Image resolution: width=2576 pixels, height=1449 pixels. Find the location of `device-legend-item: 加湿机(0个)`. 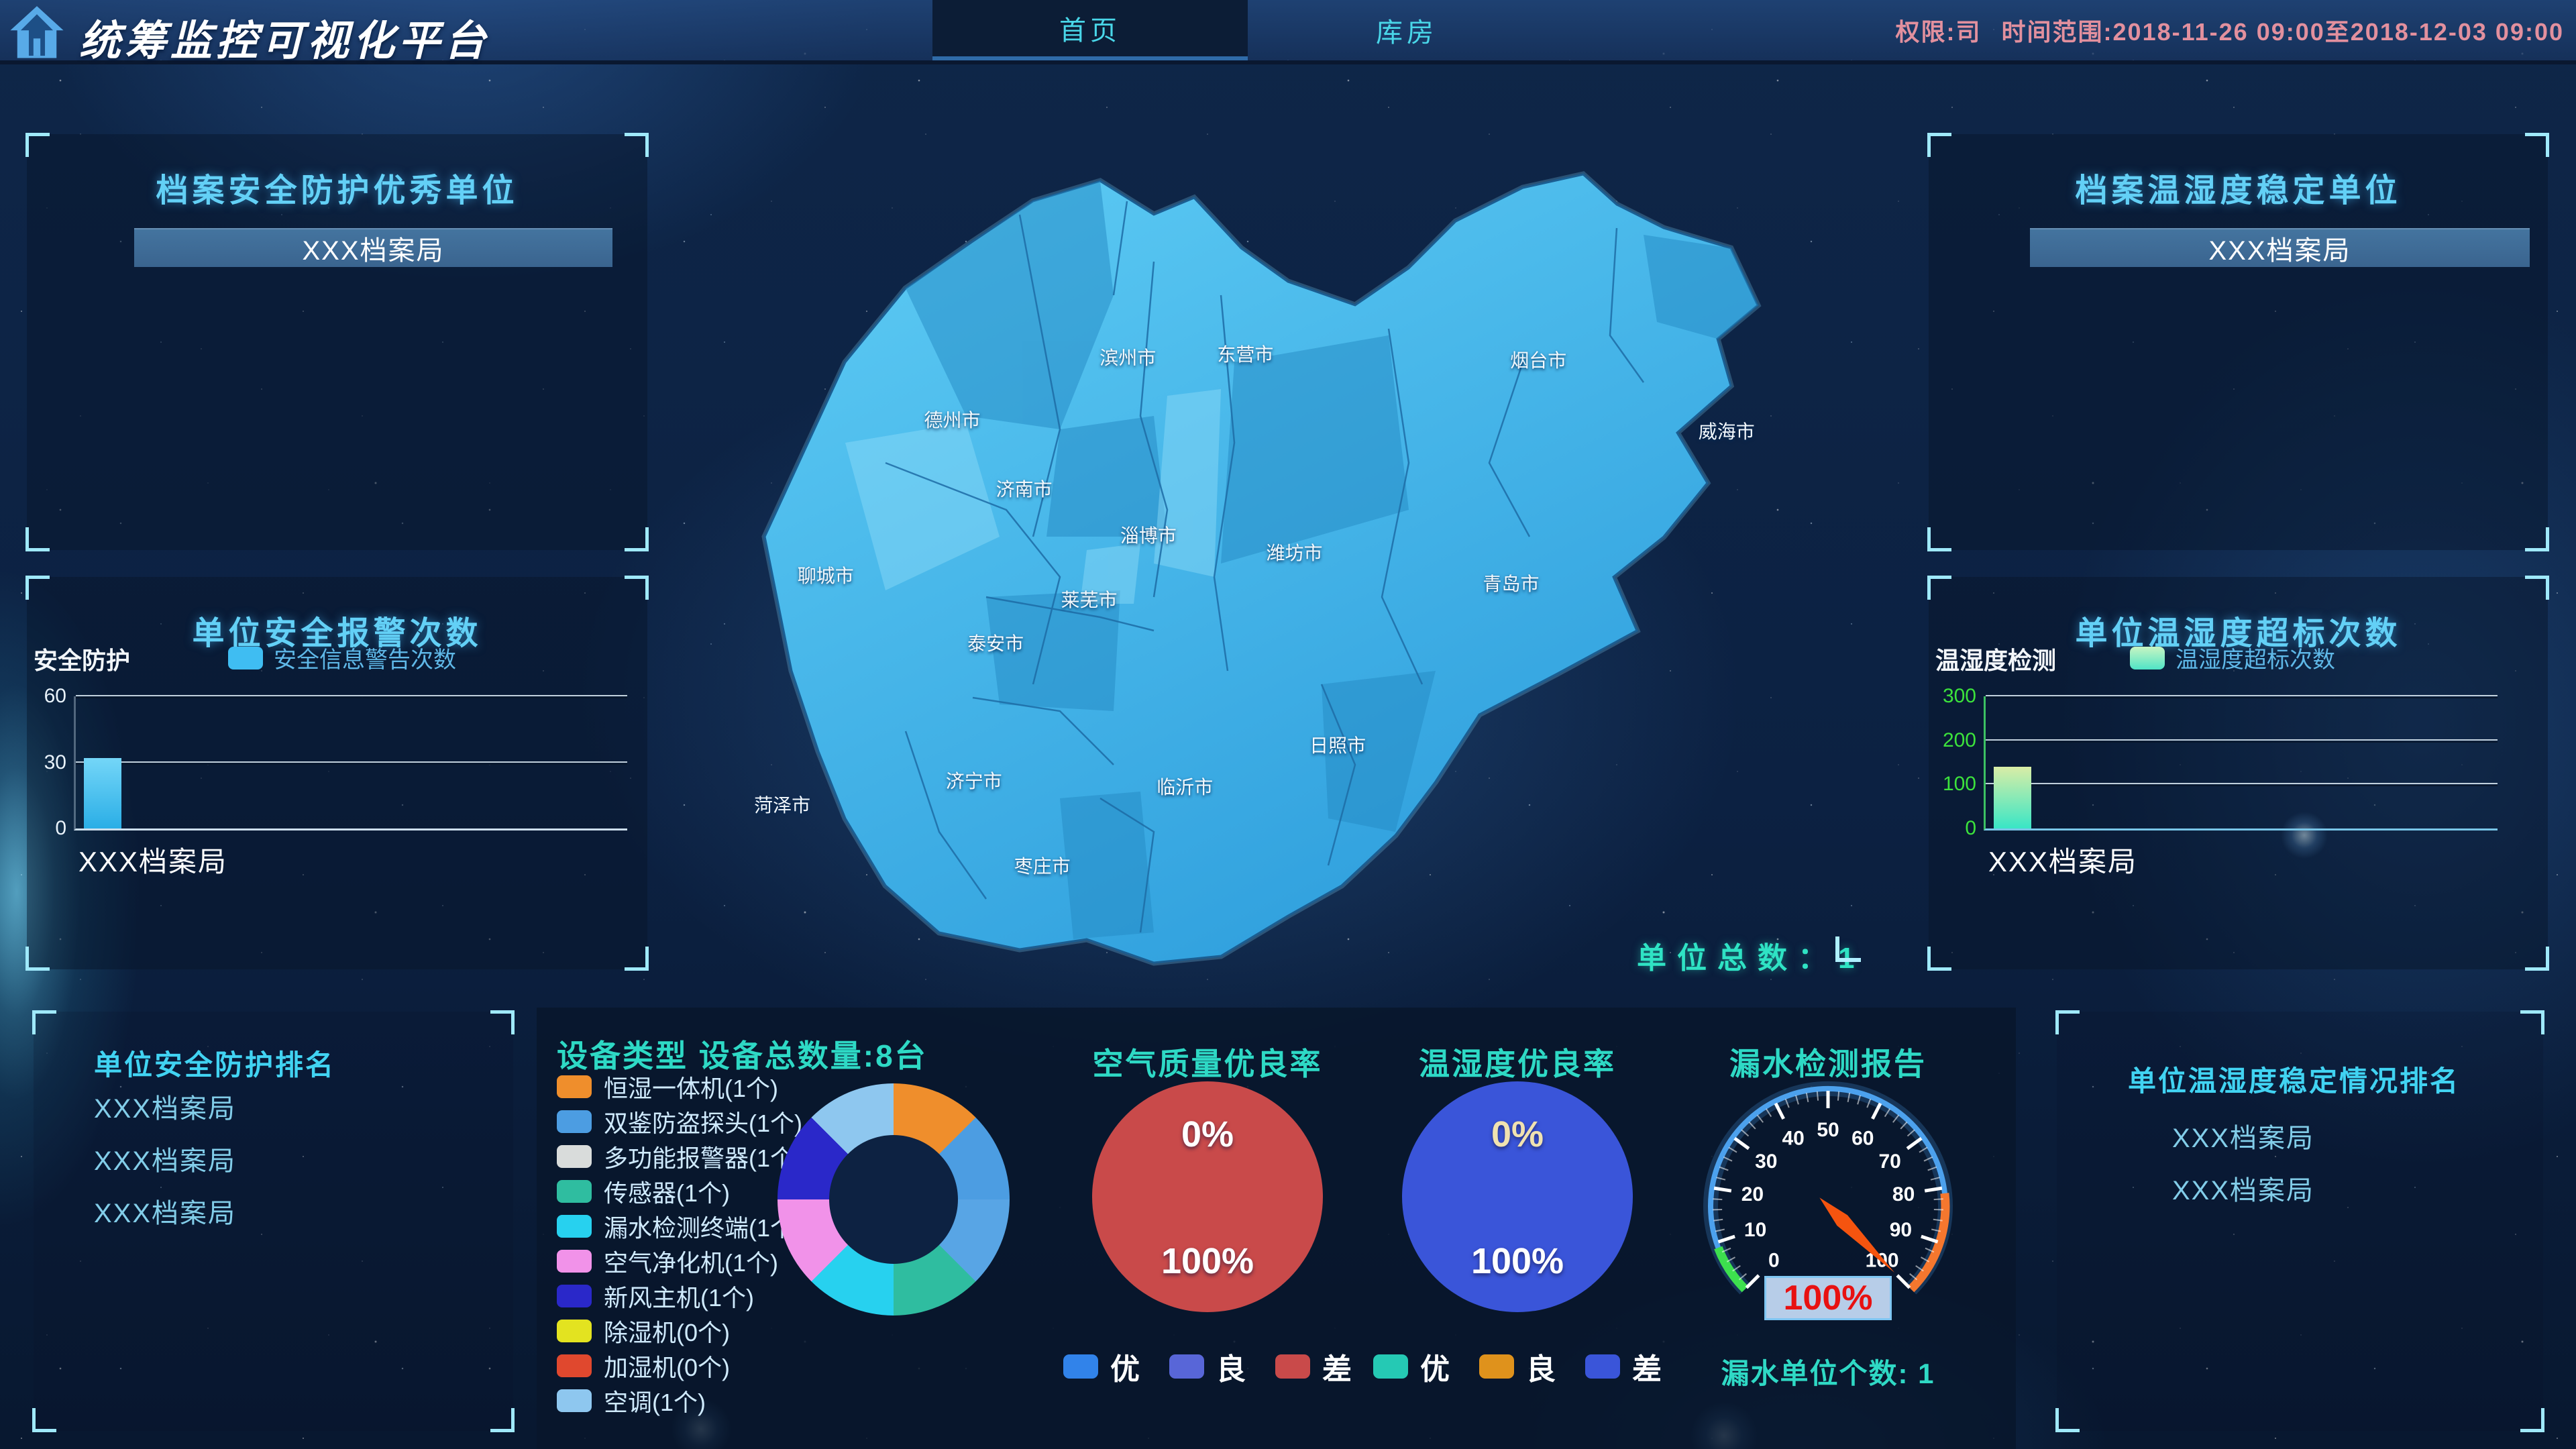

device-legend-item: 加湿机(0个) is located at coordinates (679, 1367).